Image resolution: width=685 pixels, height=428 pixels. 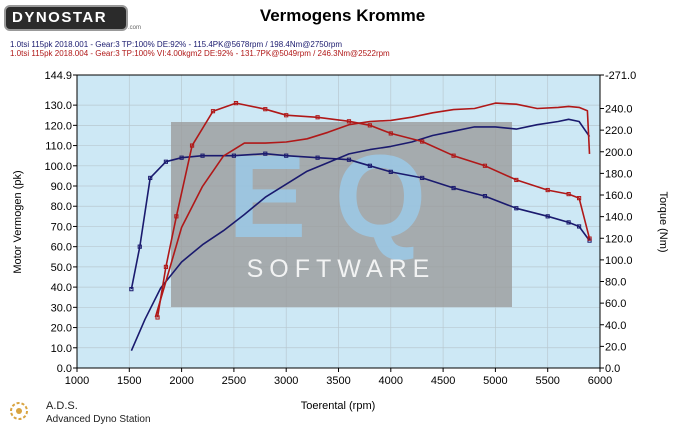 I want to click on dynostar-logo-suffix: .com, so click(x=135, y=28).